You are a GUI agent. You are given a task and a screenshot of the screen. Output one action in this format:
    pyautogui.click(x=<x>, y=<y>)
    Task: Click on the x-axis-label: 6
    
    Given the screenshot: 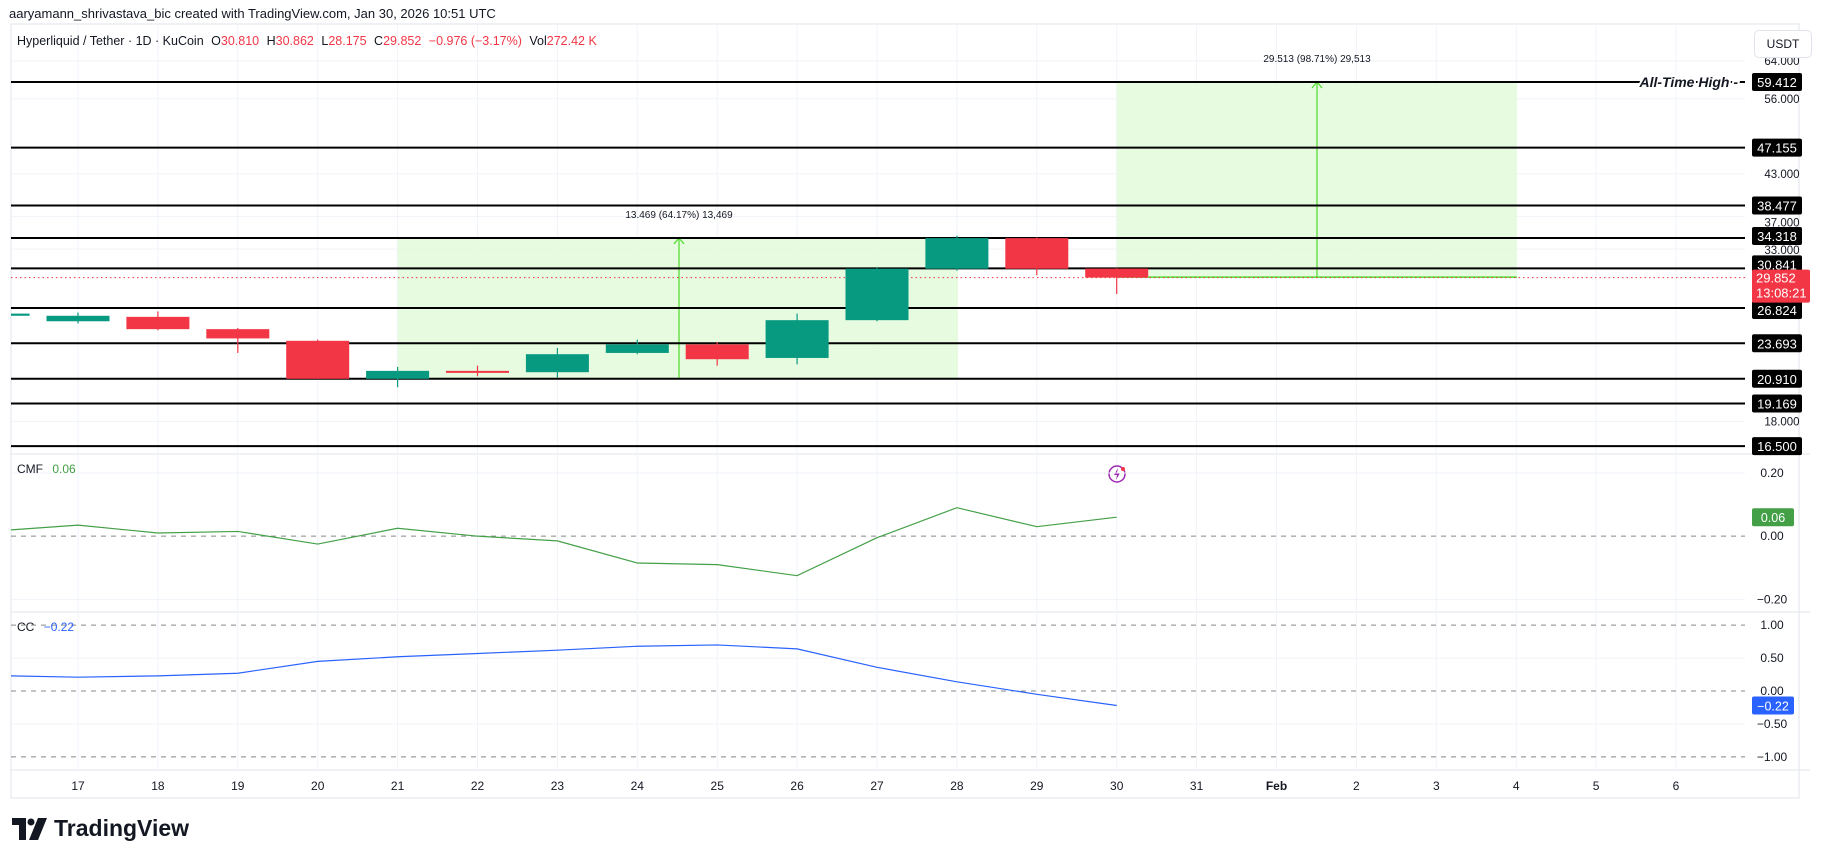 What is the action you would take?
    pyautogui.click(x=1676, y=786)
    